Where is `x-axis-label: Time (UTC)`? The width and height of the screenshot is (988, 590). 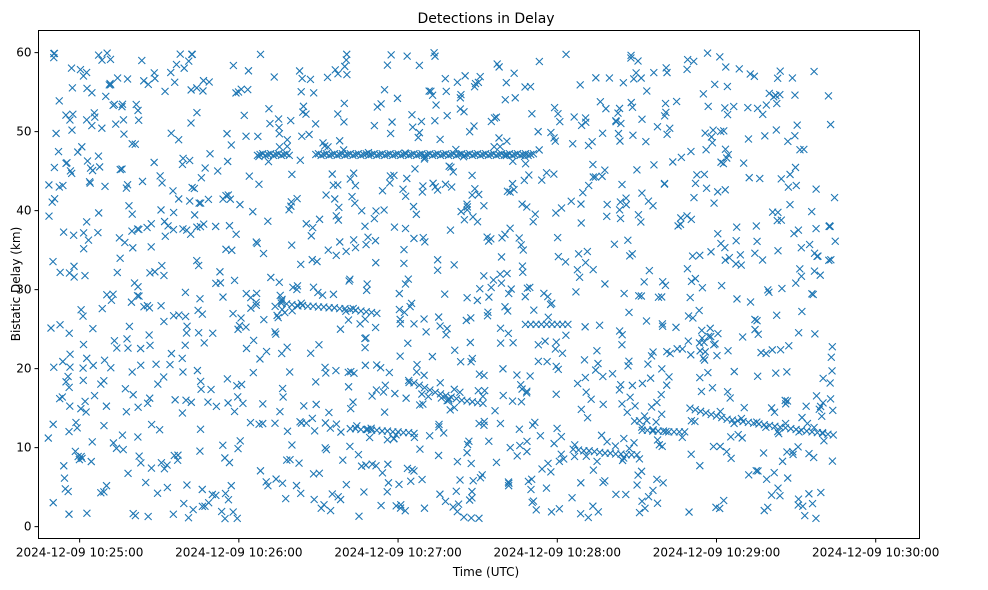 x-axis-label: Time (UTC) is located at coordinates (485, 572).